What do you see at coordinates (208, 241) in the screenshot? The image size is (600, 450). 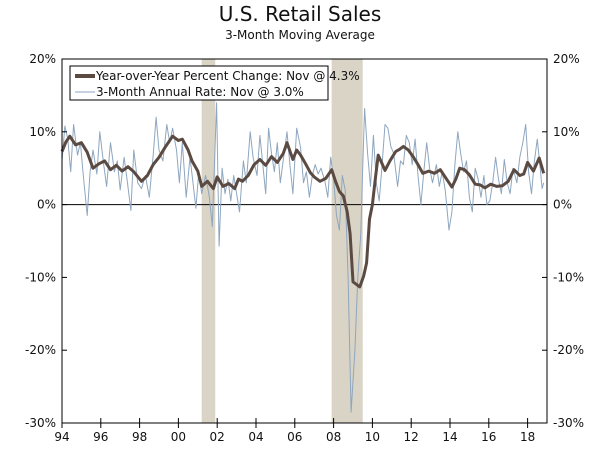 I see `recession-shading` at bounding box center [208, 241].